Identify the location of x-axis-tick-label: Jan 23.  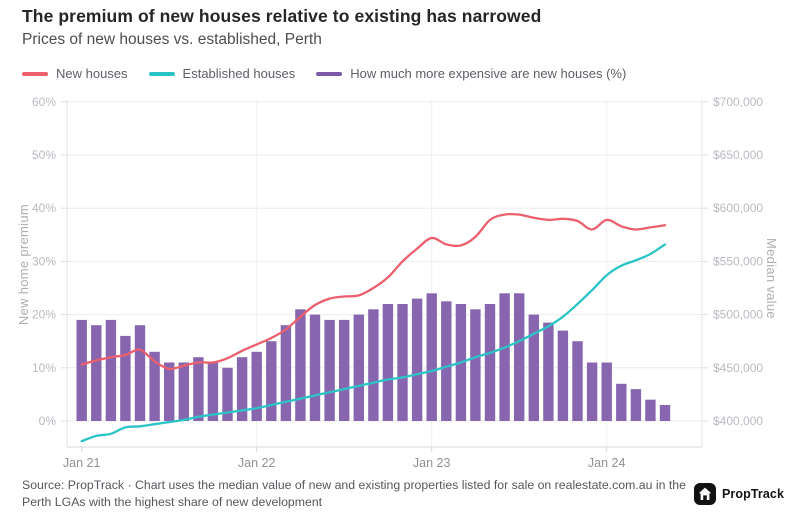
(432, 463).